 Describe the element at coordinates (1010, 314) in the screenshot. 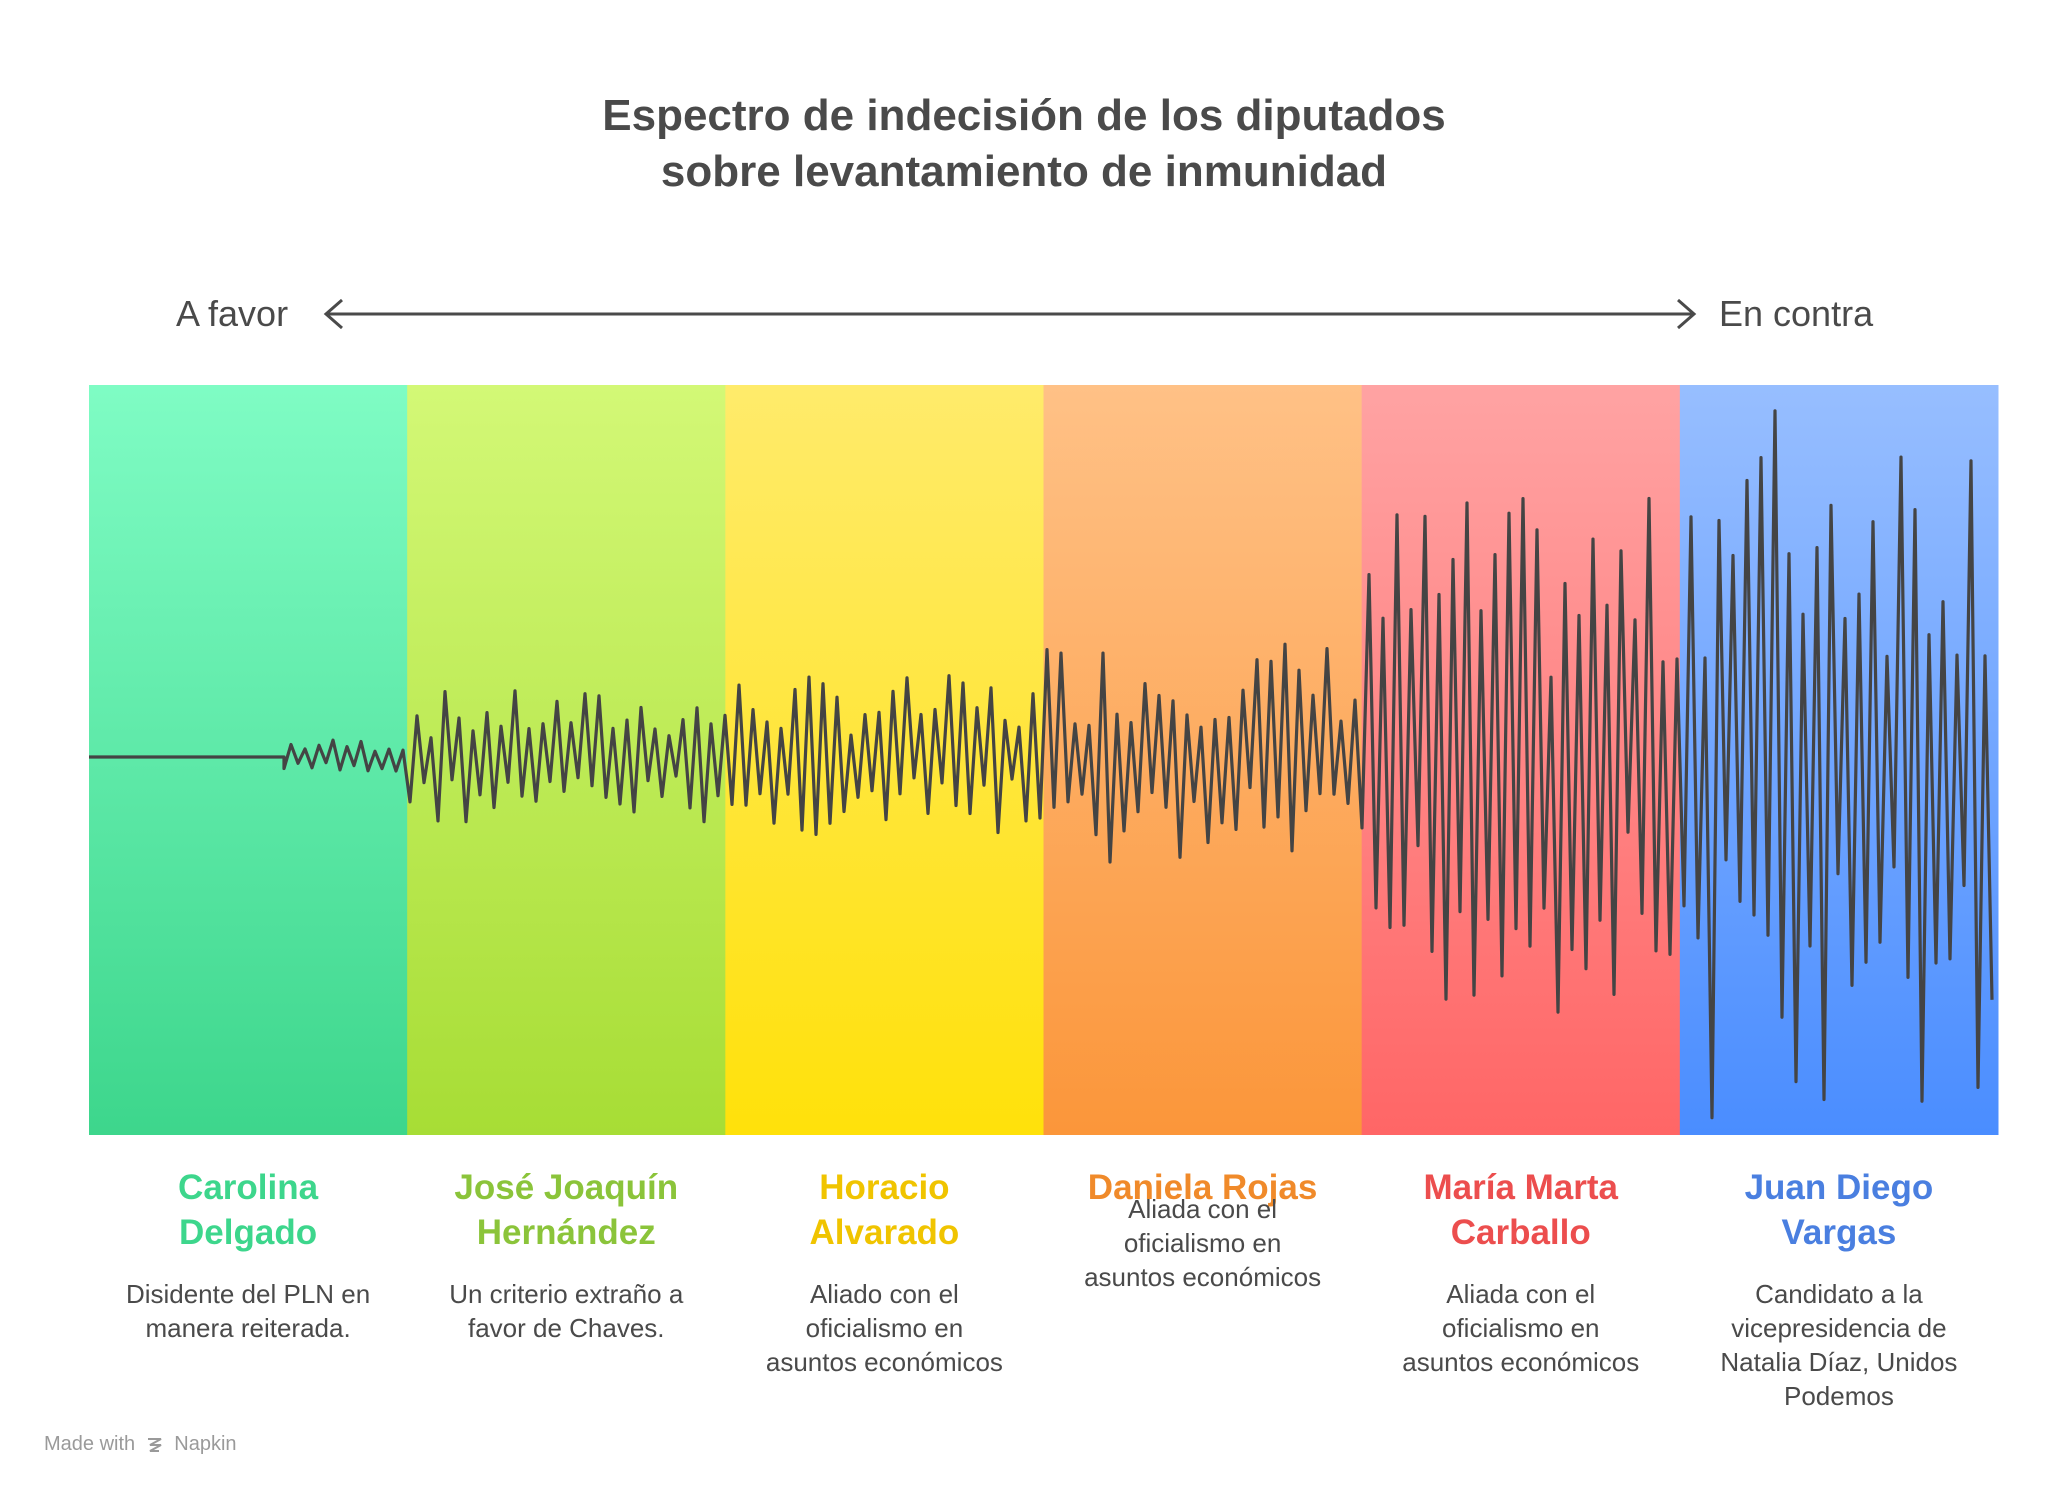

I see `double-arrow-icon` at that location.